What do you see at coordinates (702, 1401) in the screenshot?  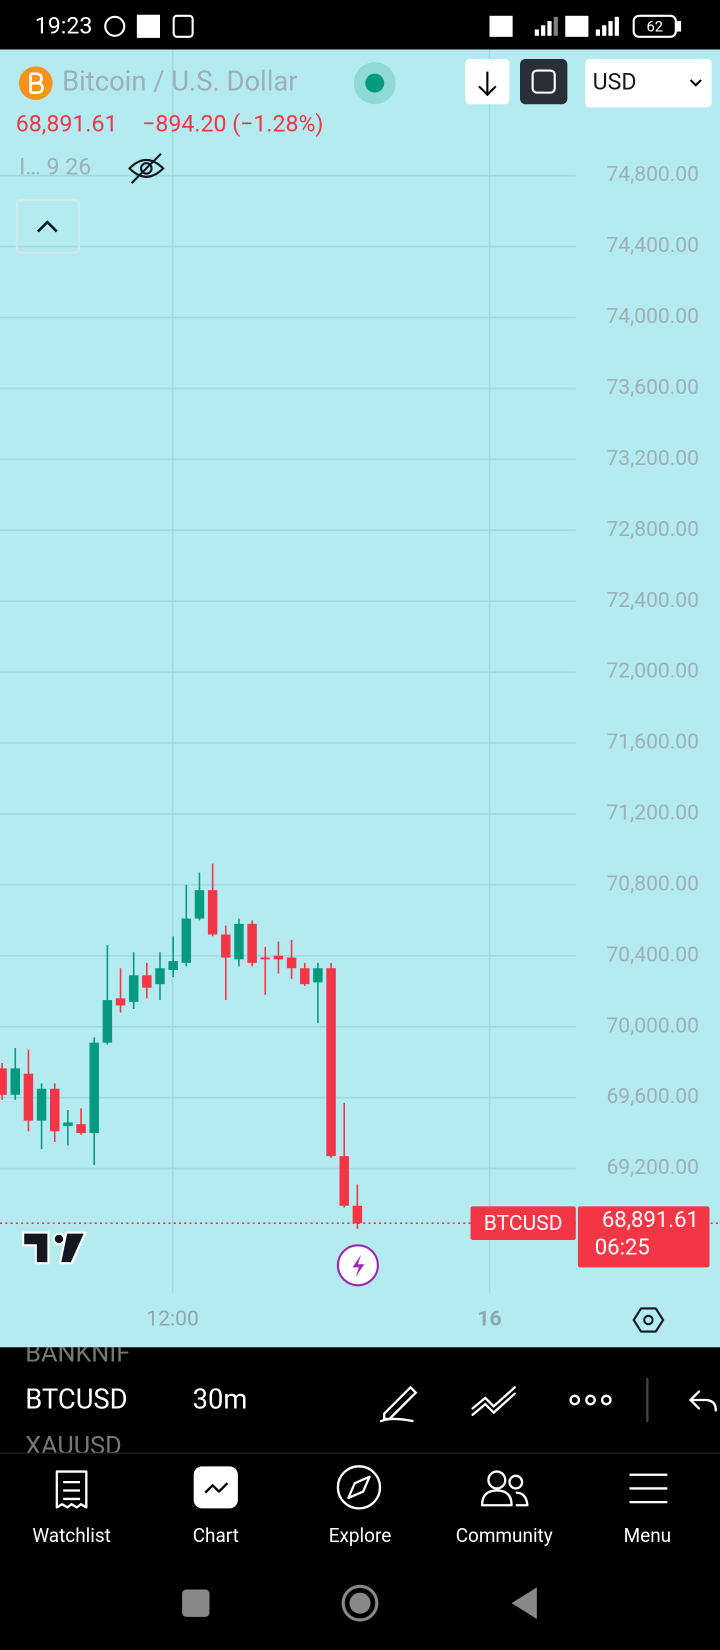 I see `undo-button` at bounding box center [702, 1401].